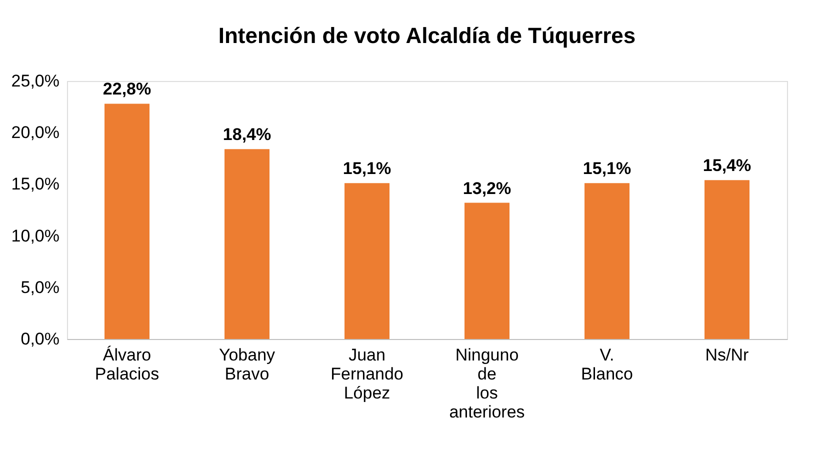 Image resolution: width=835 pixels, height=473 pixels. I want to click on y-tick-label: 10,0%, so click(35, 236).